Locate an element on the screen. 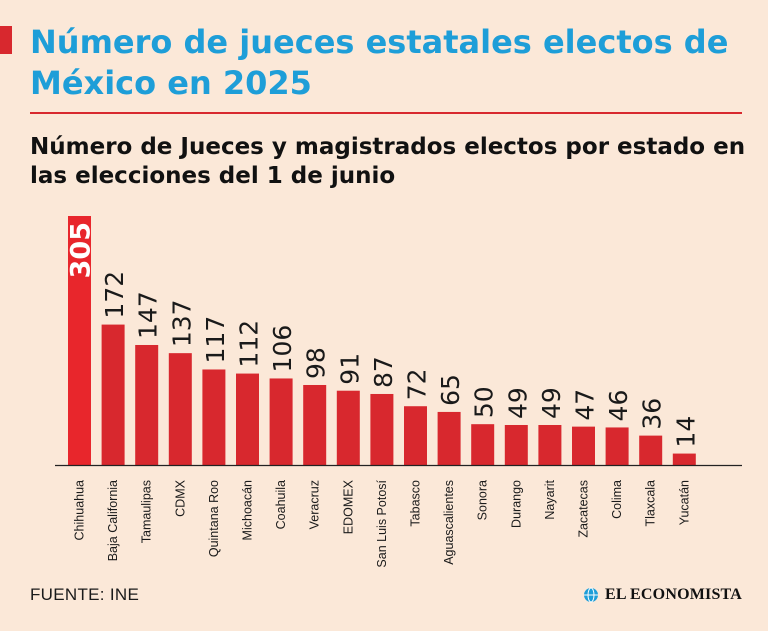  brand-name: EL ECONOMISTA is located at coordinates (673, 594).